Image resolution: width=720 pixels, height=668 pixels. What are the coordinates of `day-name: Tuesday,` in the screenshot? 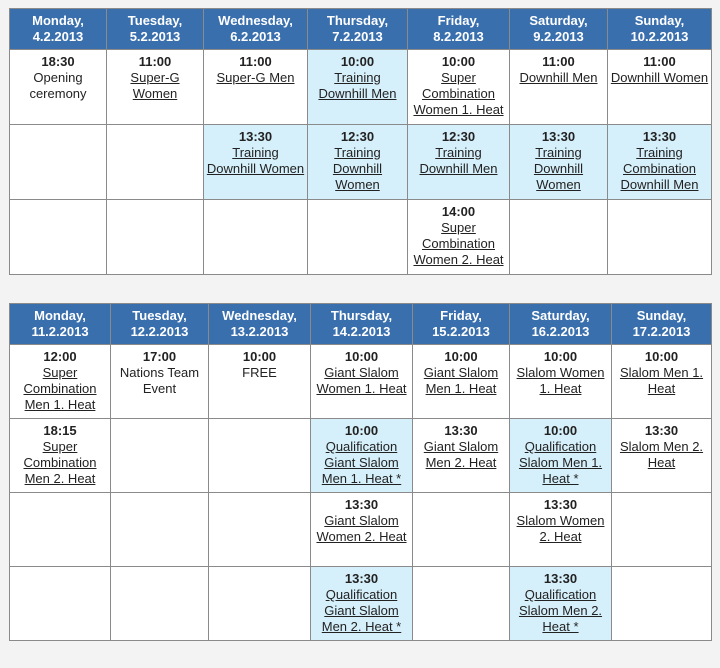 It's located at (155, 20).